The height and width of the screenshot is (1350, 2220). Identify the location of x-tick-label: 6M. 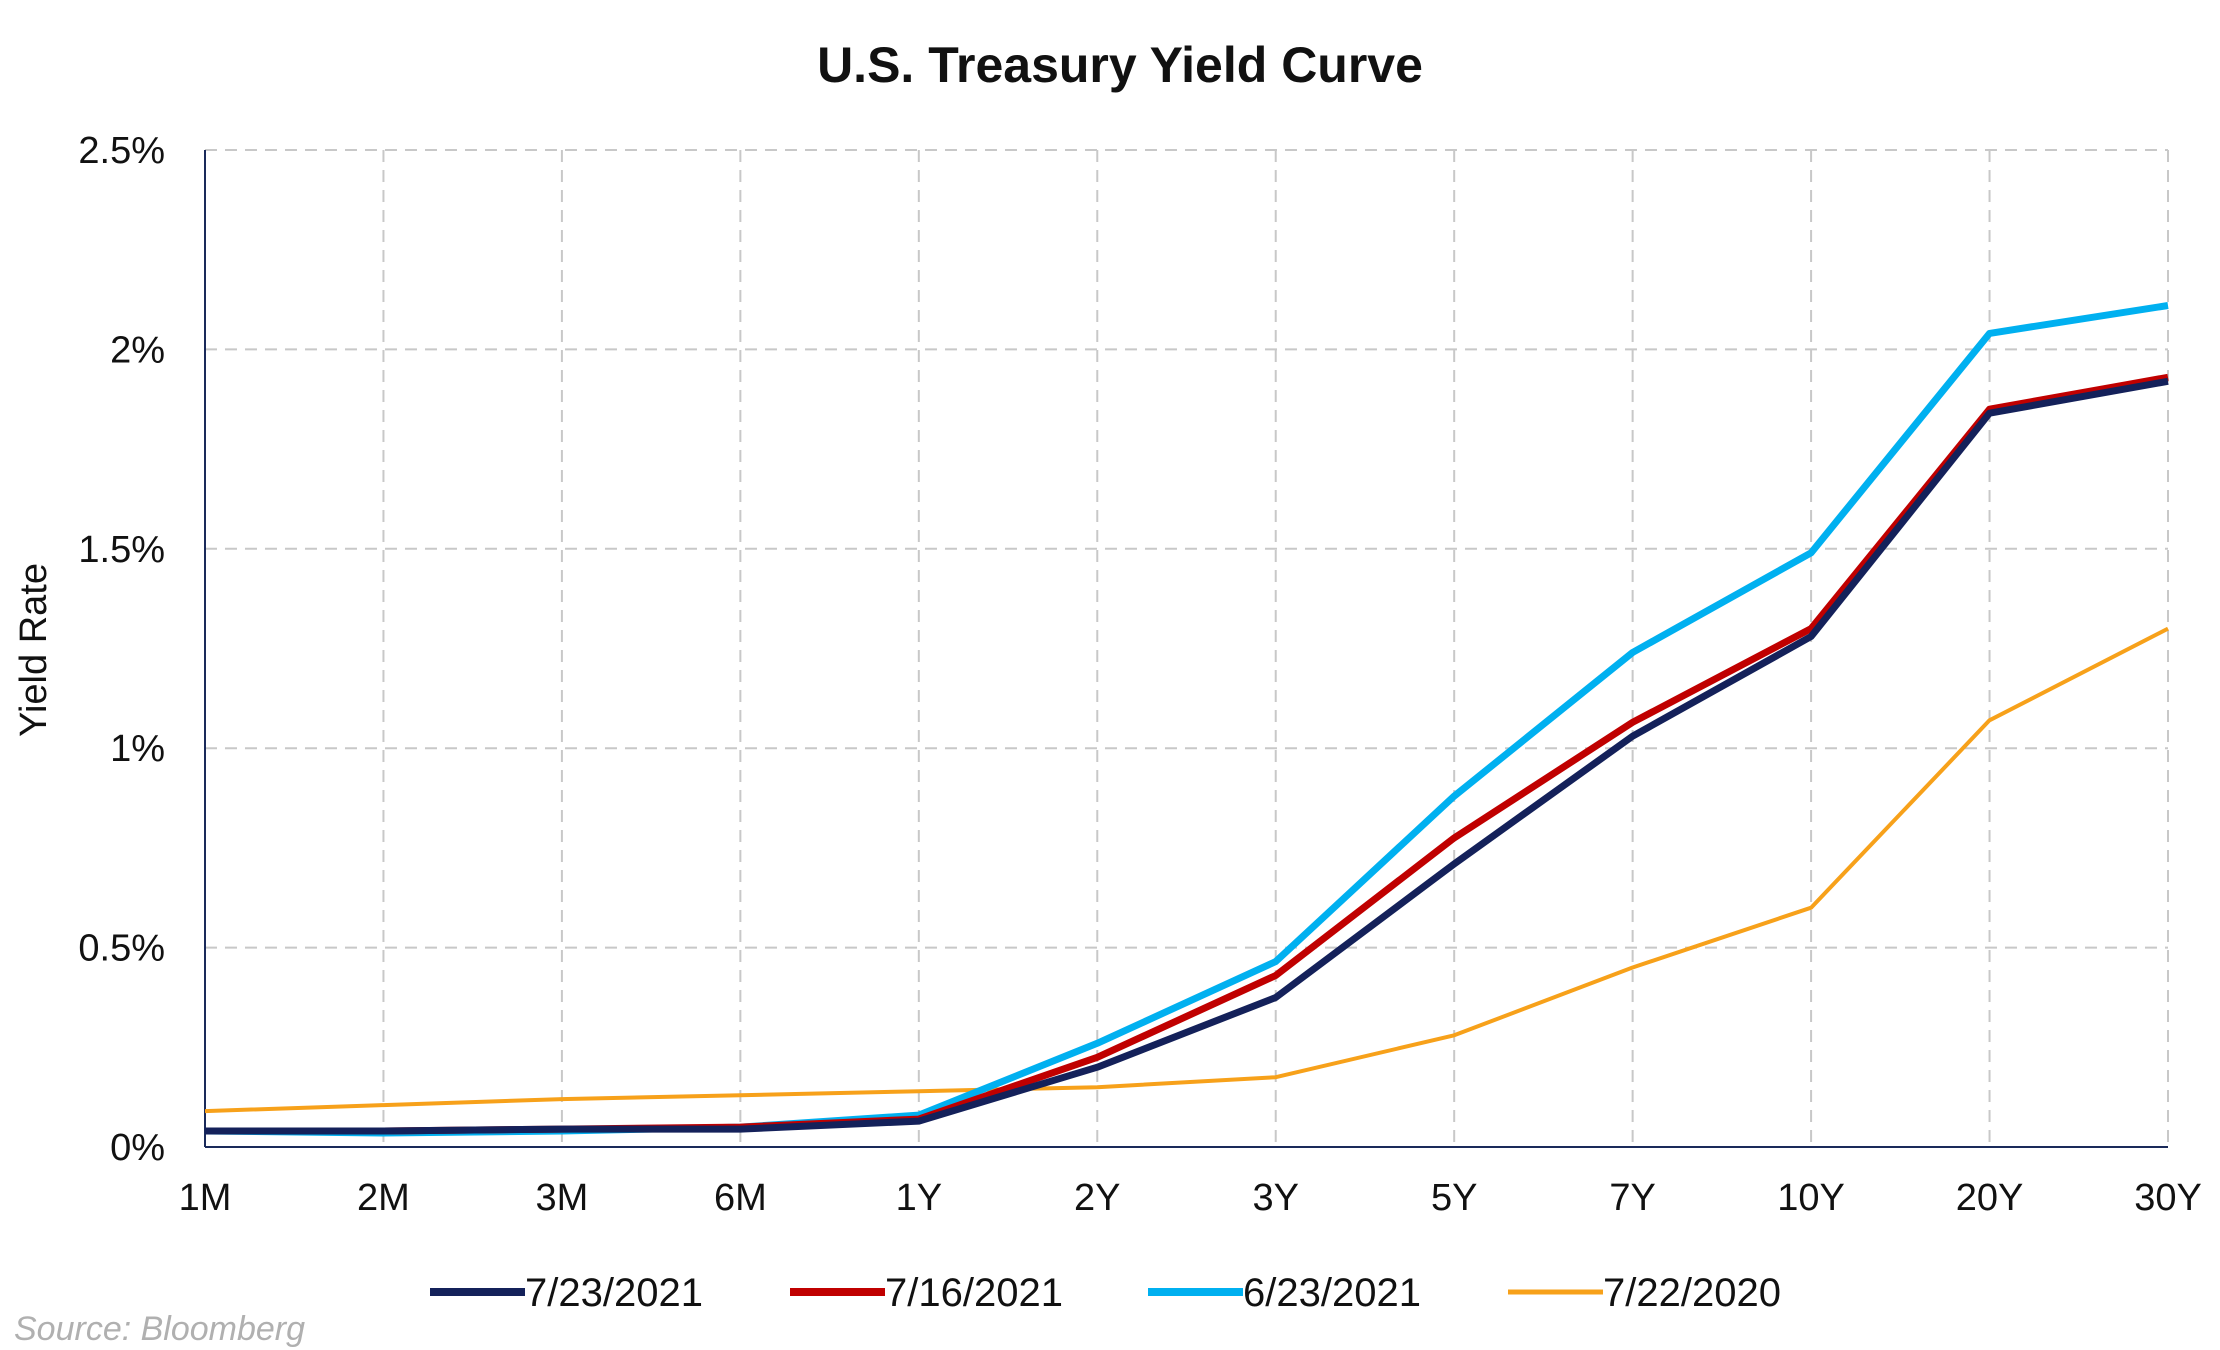
(740, 1198).